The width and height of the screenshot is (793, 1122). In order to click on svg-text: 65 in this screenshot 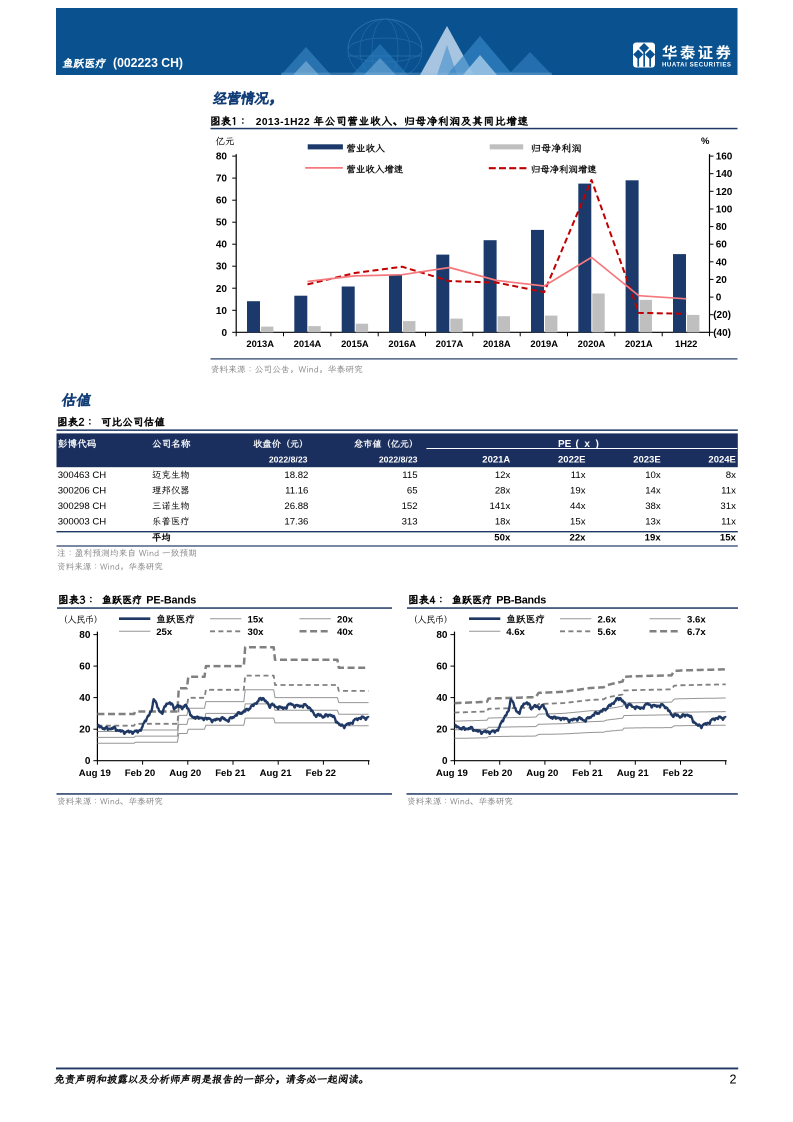, I will do `click(412, 491)`.